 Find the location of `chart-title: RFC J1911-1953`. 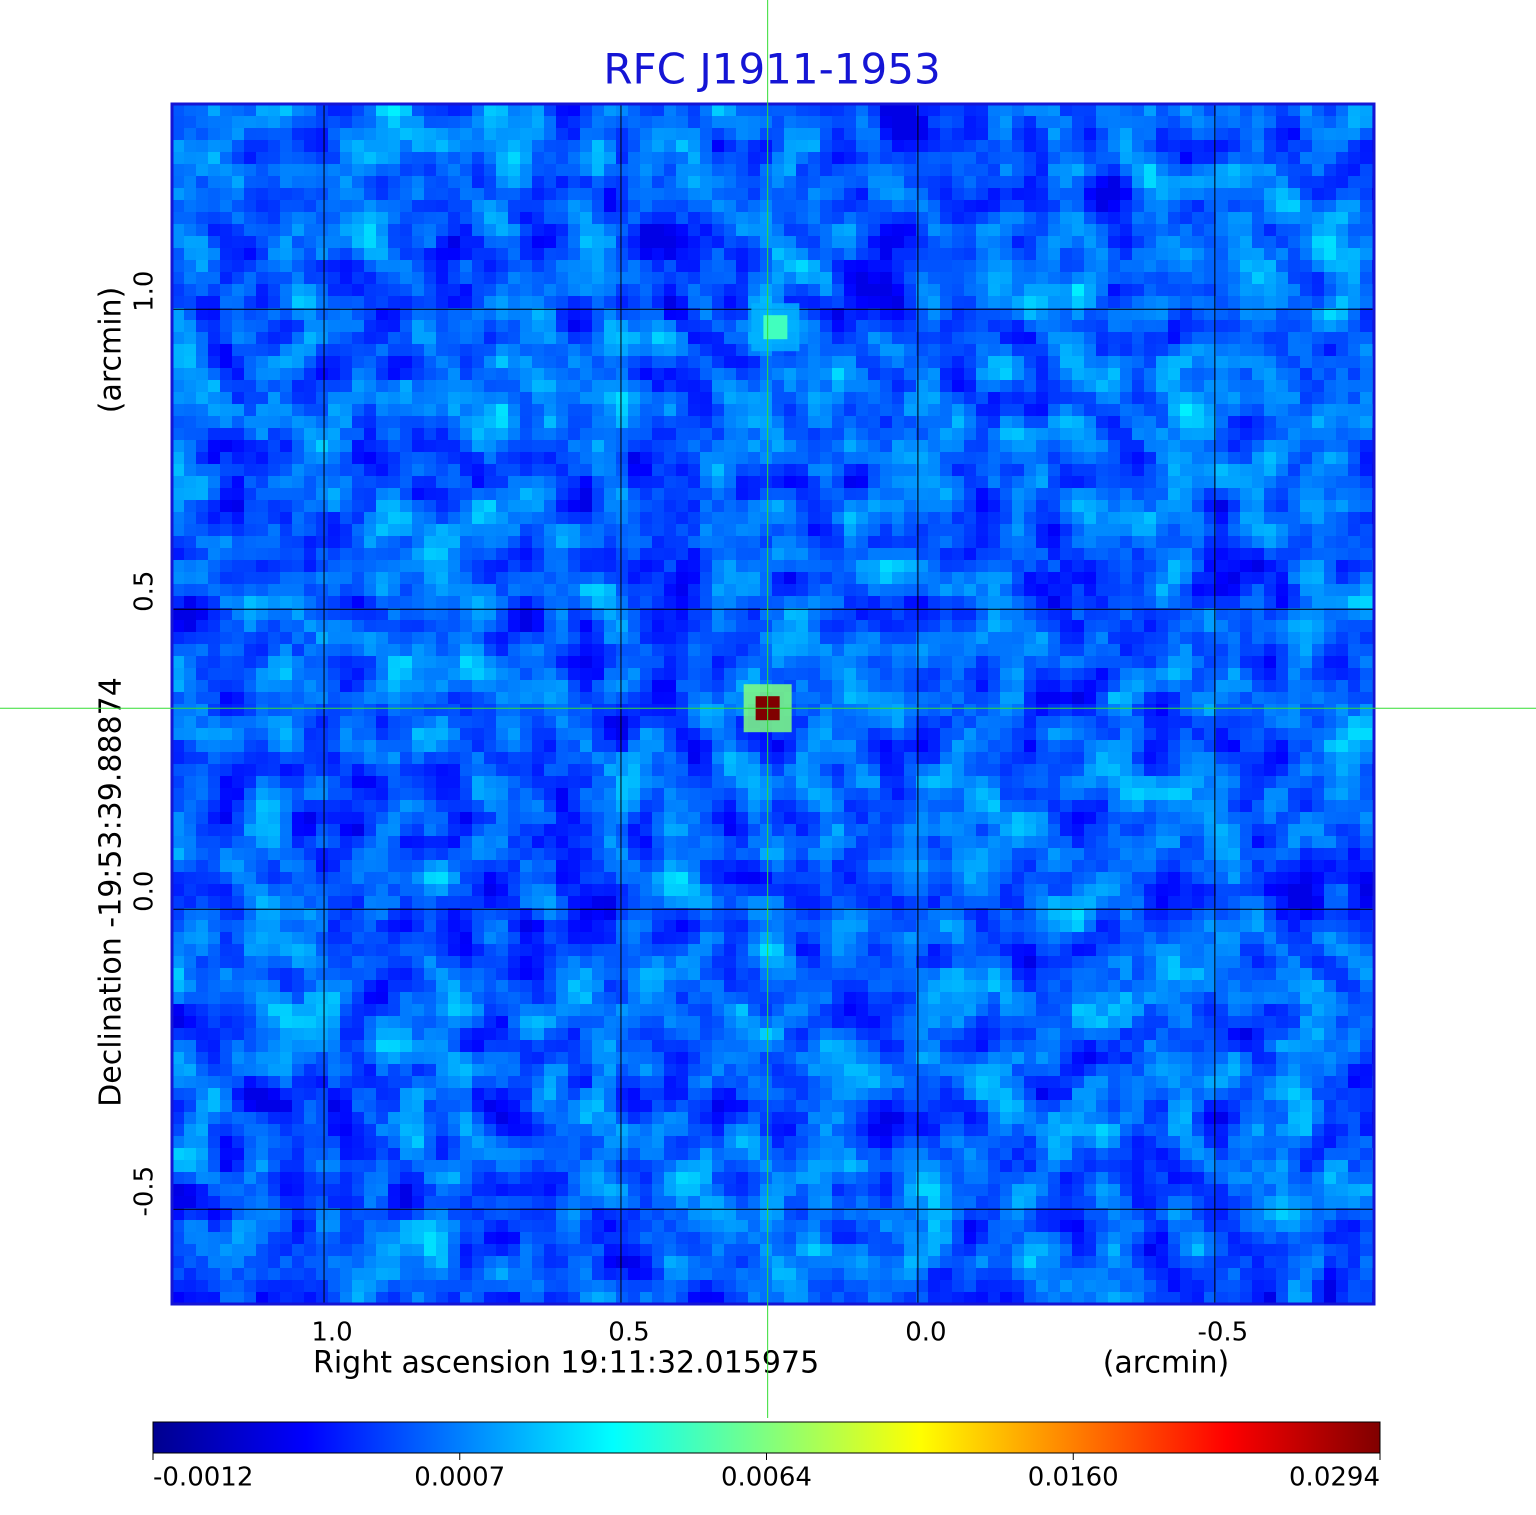

chart-title: RFC J1911-1953 is located at coordinates (771, 69).